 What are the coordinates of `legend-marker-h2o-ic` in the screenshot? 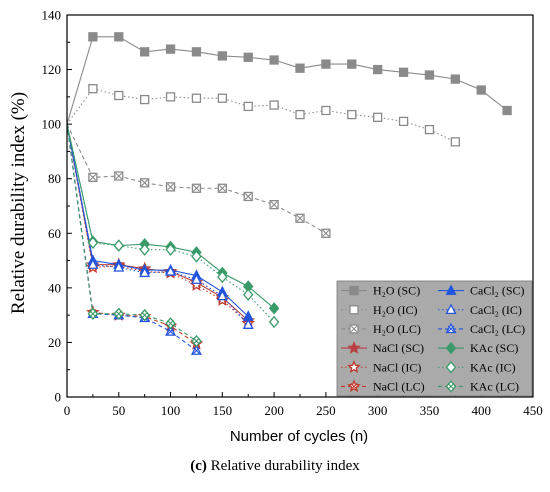 It's located at (354, 310).